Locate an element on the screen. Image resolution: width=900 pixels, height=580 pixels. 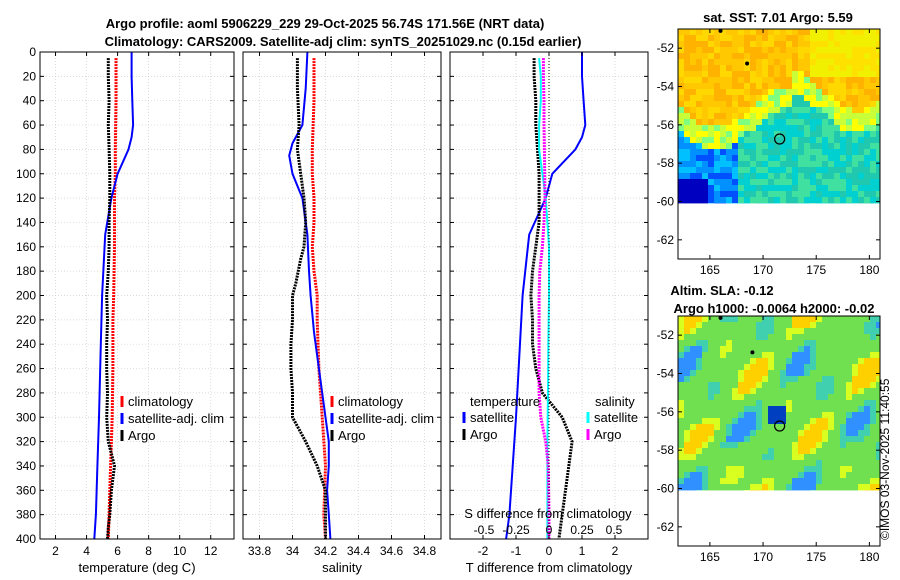
legend-label: satellite is located at coordinates (492, 417).